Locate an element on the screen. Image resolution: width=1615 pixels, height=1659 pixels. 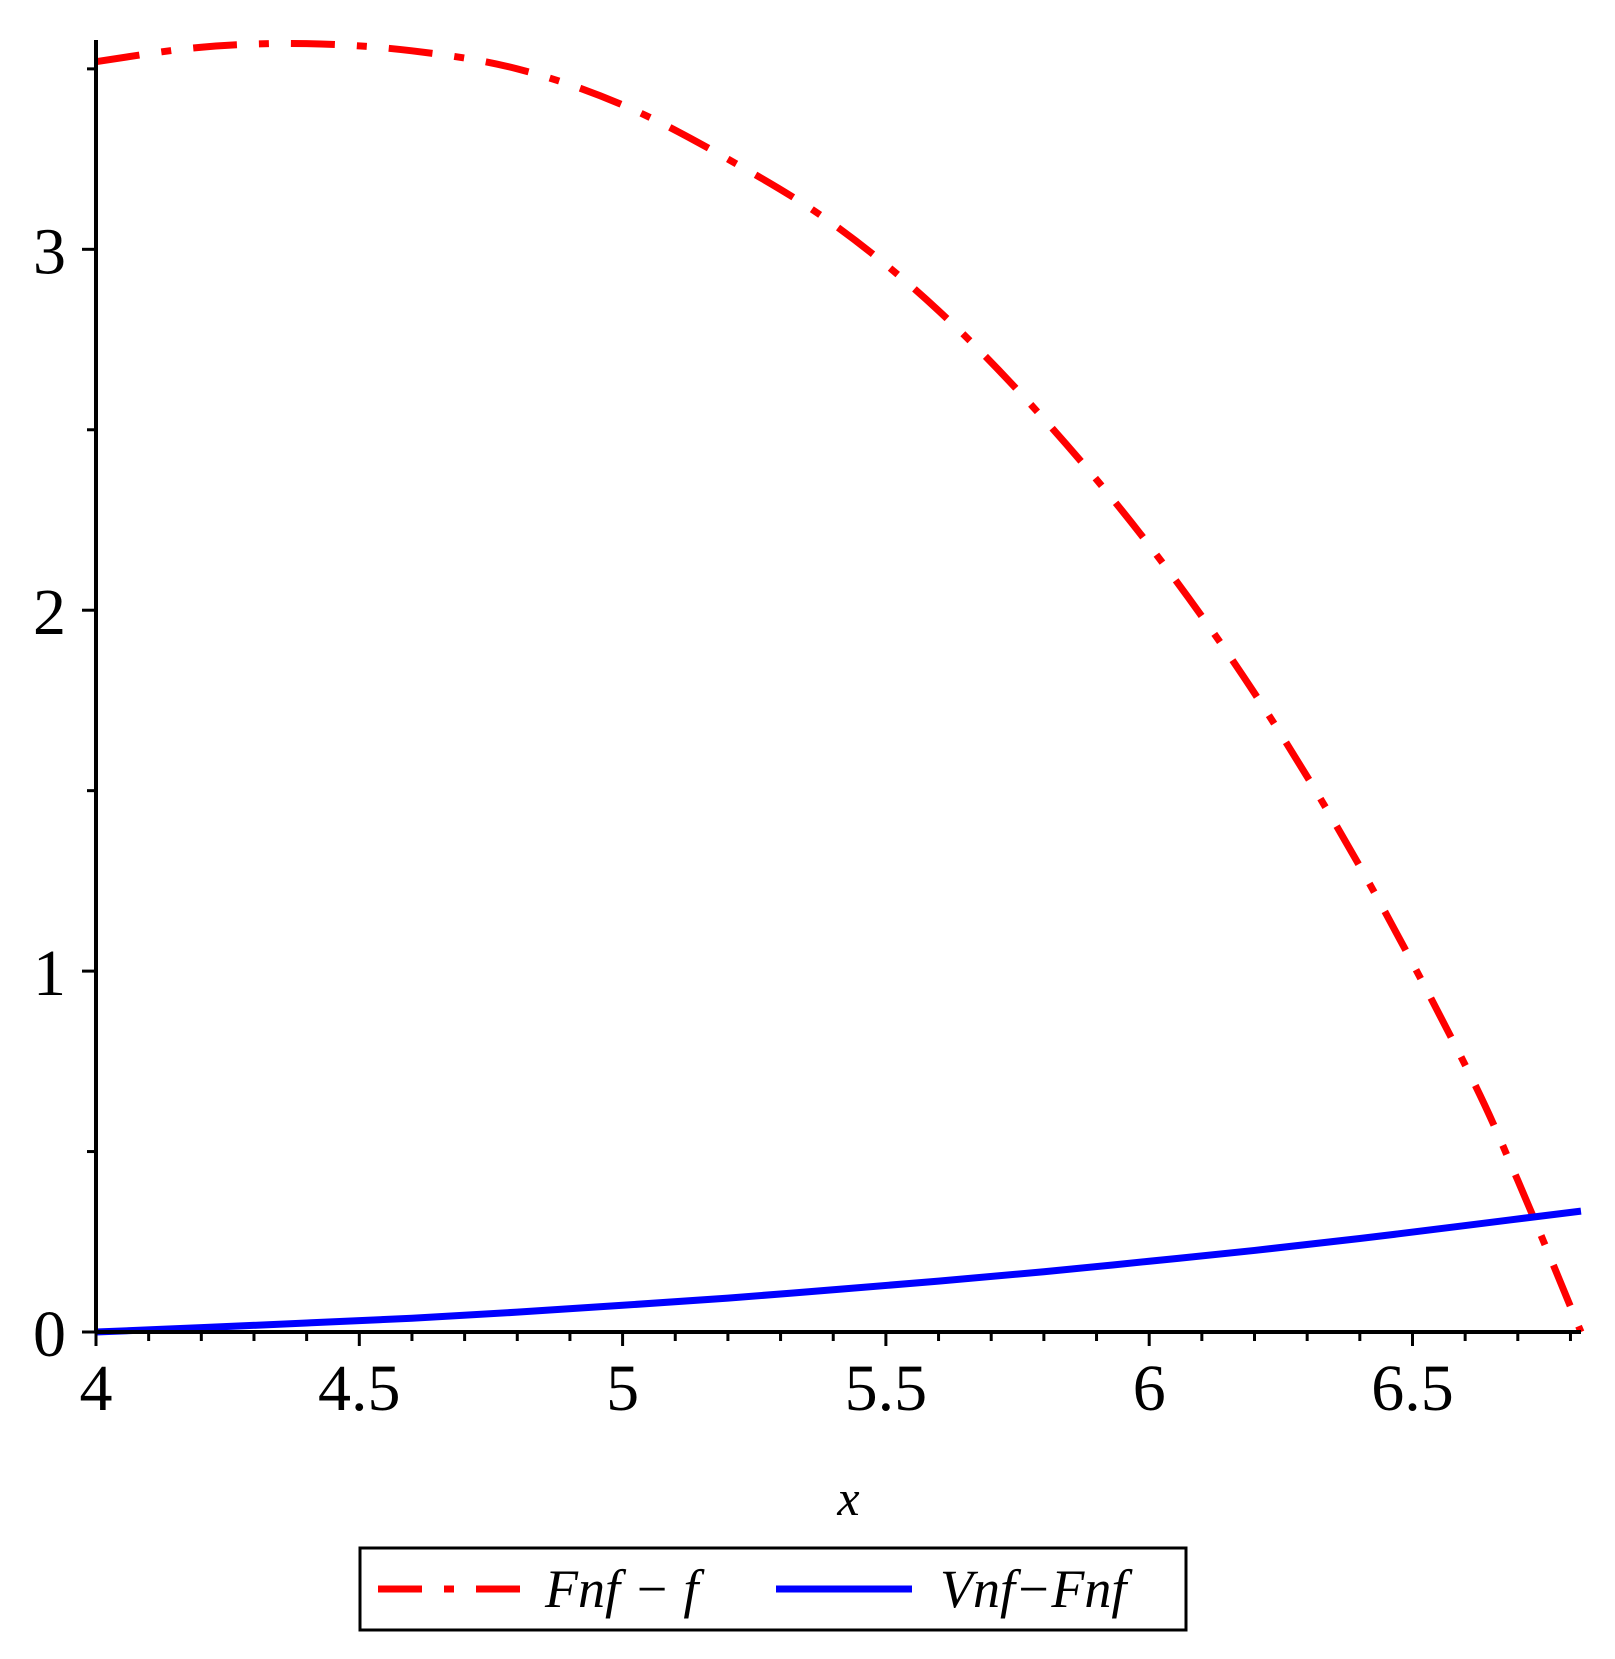
x-tick-label: 4 is located at coordinates (96, 1388).